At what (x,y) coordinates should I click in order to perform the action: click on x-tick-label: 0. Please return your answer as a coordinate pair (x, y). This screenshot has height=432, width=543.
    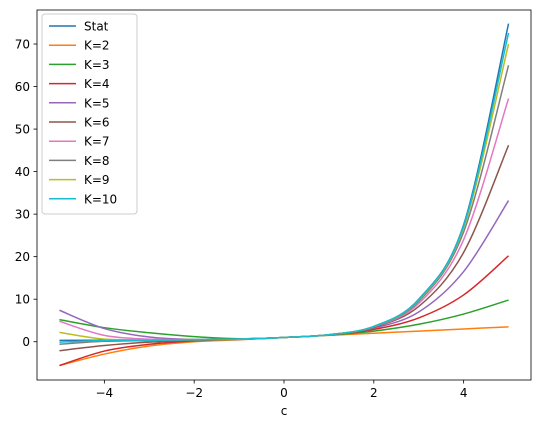
    Looking at the image, I should click on (284, 393).